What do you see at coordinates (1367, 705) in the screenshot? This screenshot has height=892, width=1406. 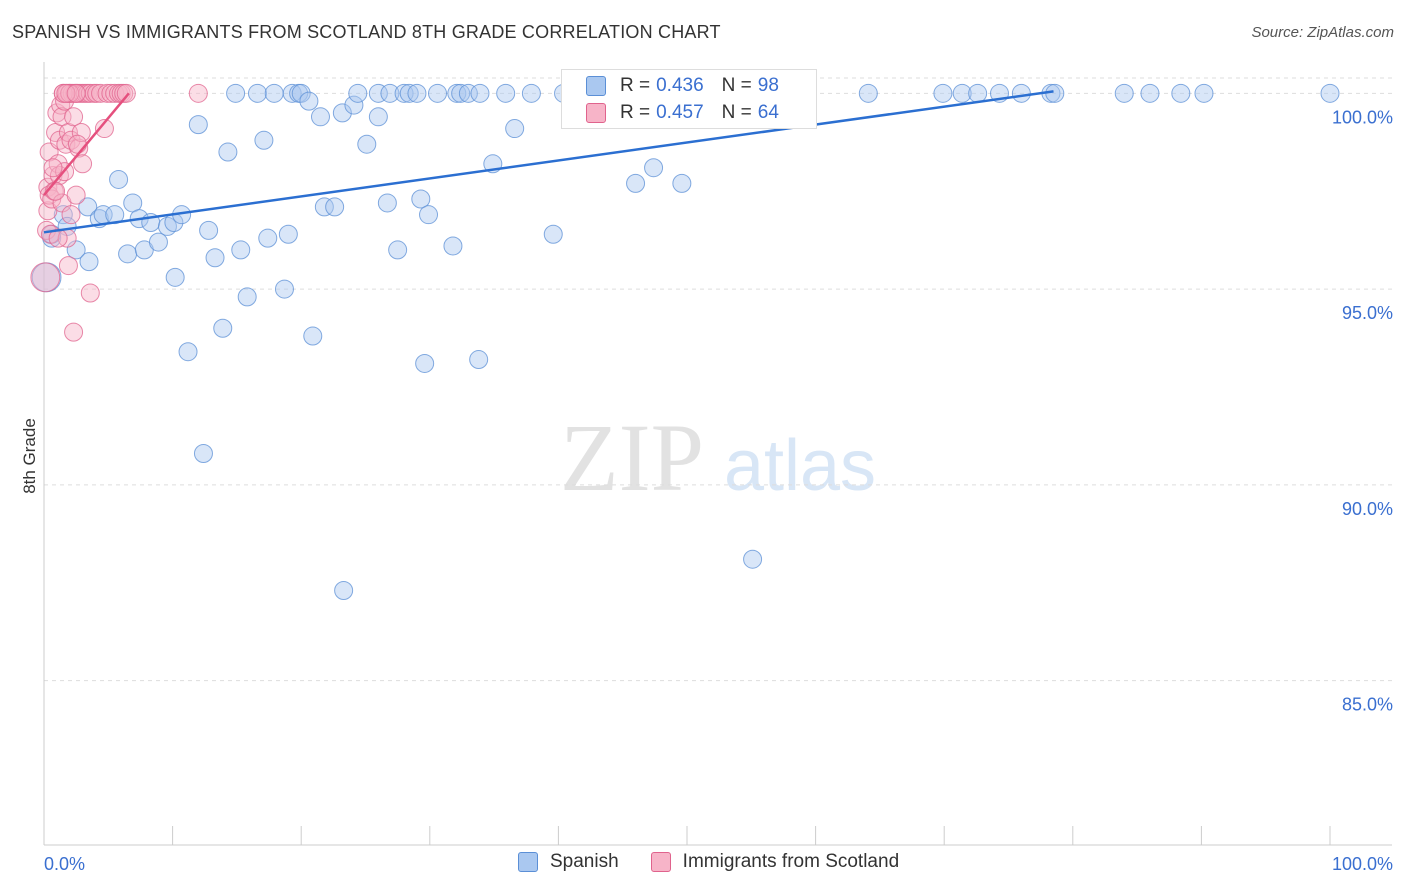 I see `y-tick-label: 85.0%` at bounding box center [1367, 705].